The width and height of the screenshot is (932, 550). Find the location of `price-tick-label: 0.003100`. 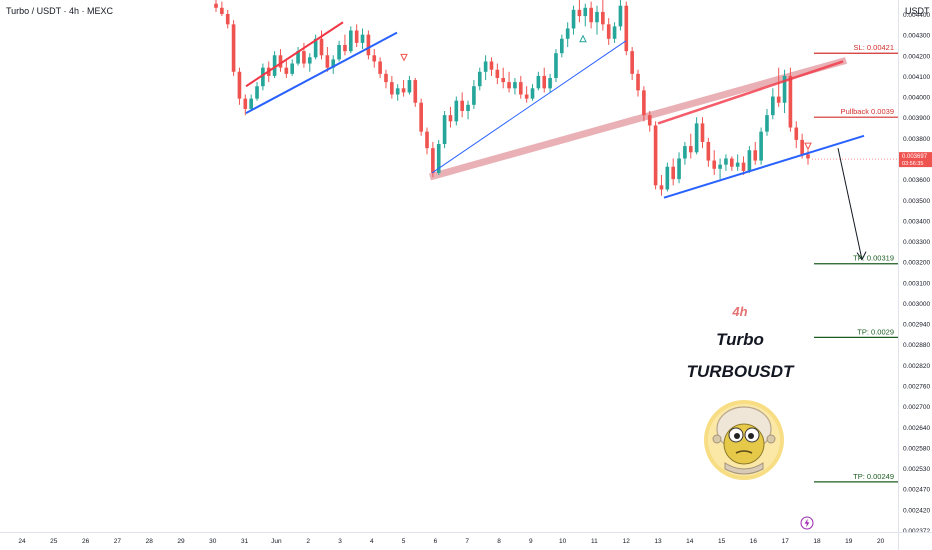

price-tick-label: 0.003100 is located at coordinates (916, 283).